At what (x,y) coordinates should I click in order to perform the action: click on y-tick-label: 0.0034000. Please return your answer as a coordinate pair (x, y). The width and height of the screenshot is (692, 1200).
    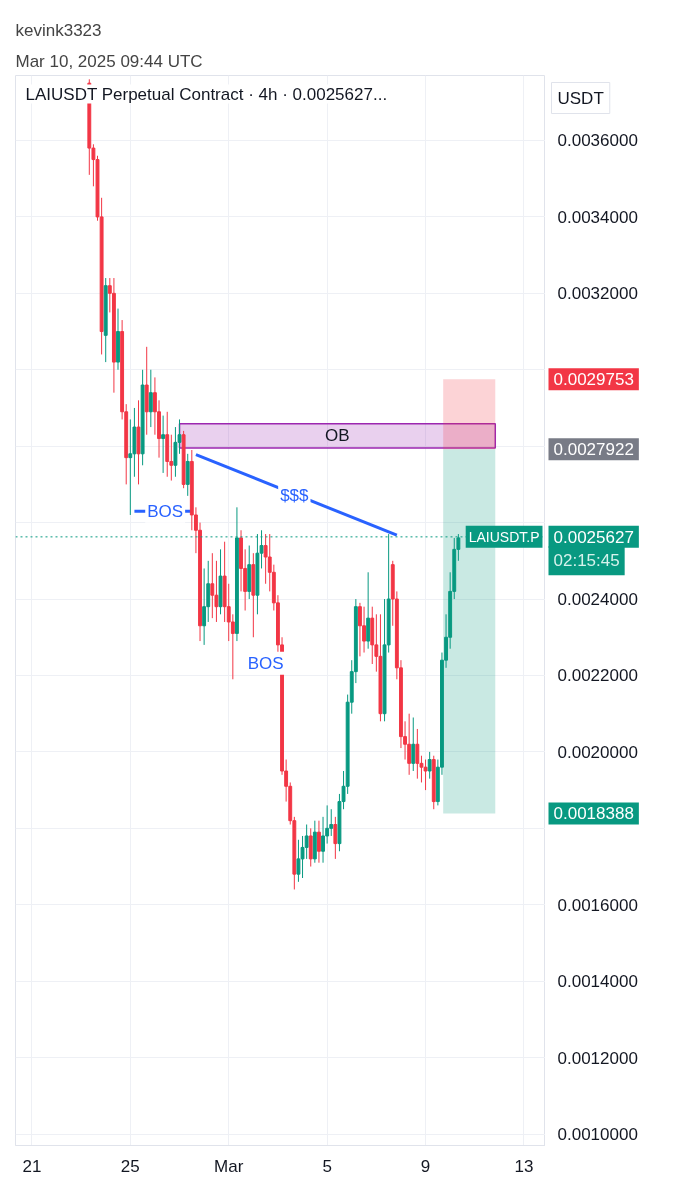
    Looking at the image, I should click on (597, 217).